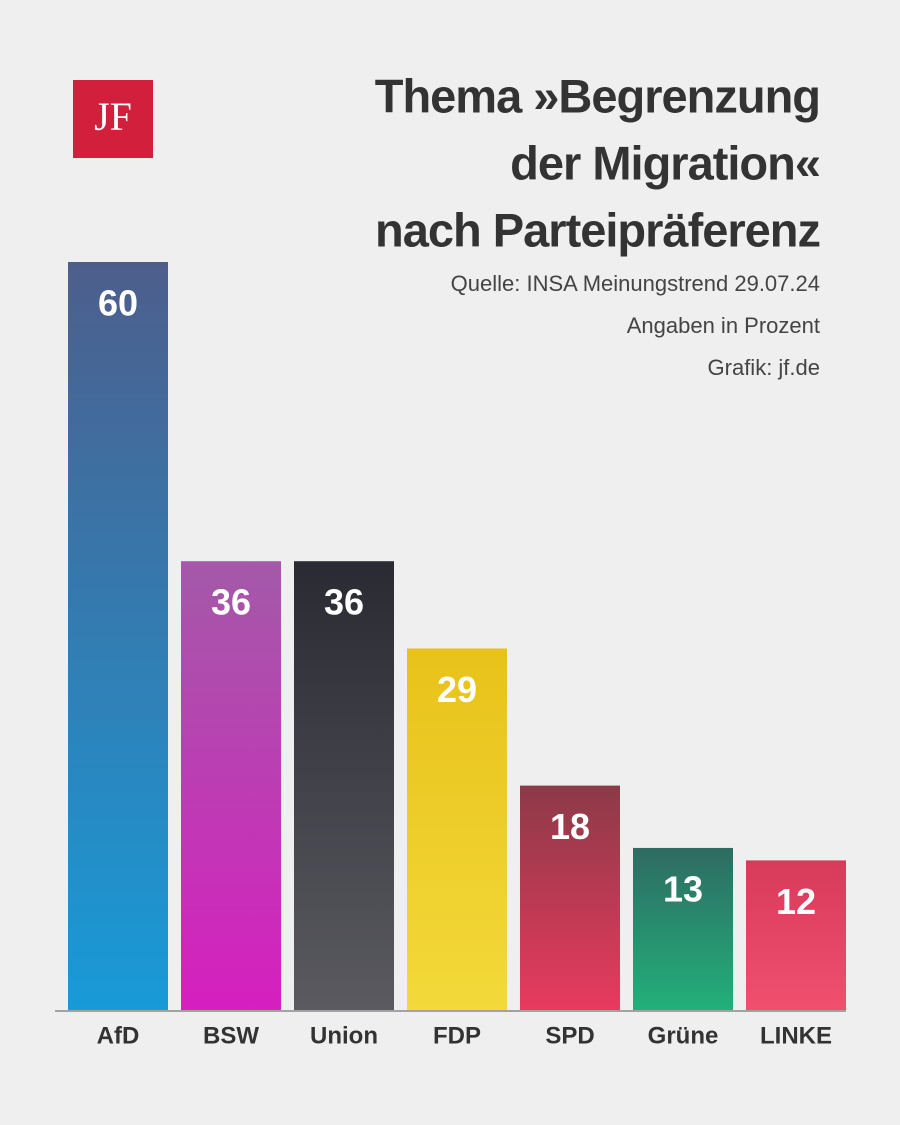  I want to click on x-tick-label: FDP, so click(457, 1035).